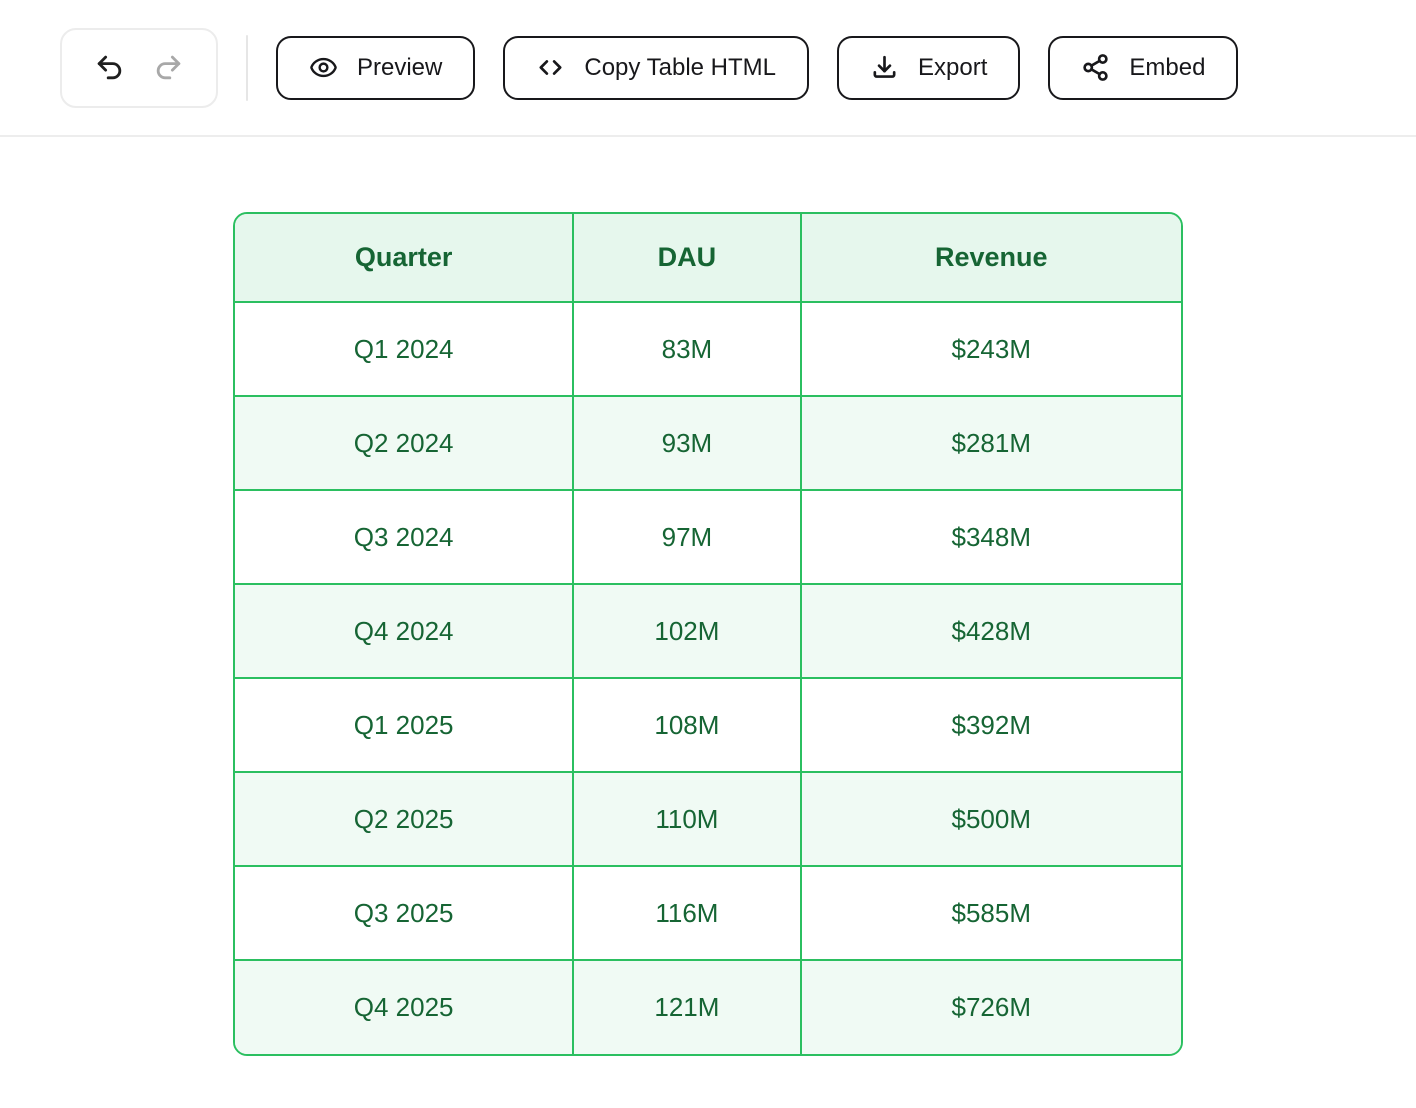 The image size is (1416, 1108). What do you see at coordinates (247, 67) in the screenshot?
I see `toolbar-divider` at bounding box center [247, 67].